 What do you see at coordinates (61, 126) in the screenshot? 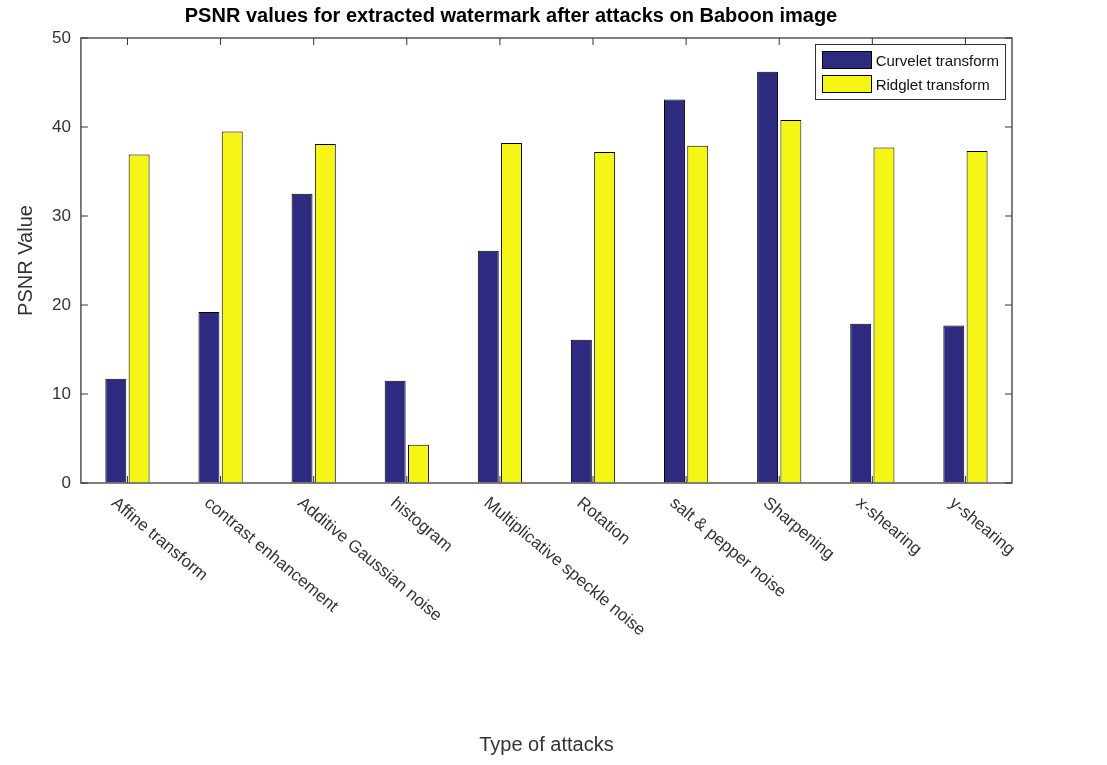
I see `y-tick-label: 40` at bounding box center [61, 126].